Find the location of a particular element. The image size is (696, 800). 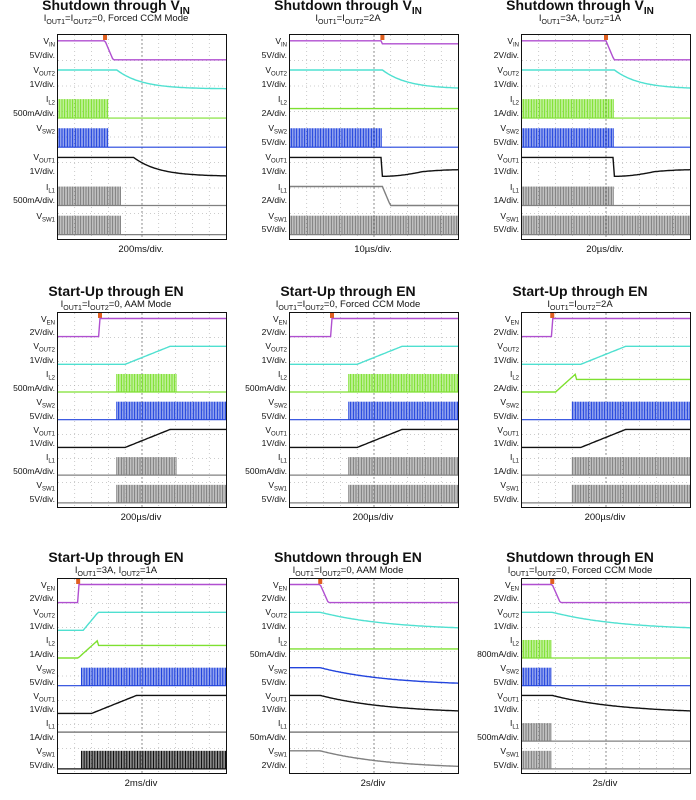

panel-title-text: Shutdown through EN is located at coordinates (580, 557).